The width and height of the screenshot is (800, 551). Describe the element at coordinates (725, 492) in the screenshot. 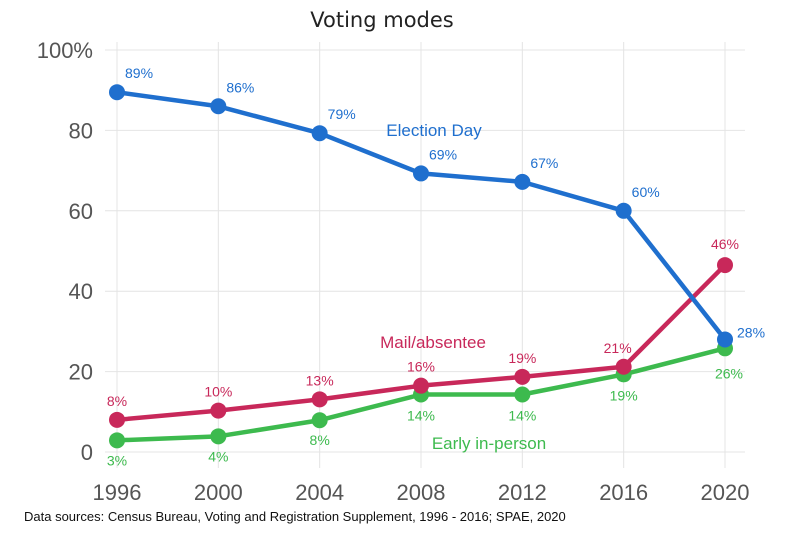

I see `x-tick-label: 2020` at that location.